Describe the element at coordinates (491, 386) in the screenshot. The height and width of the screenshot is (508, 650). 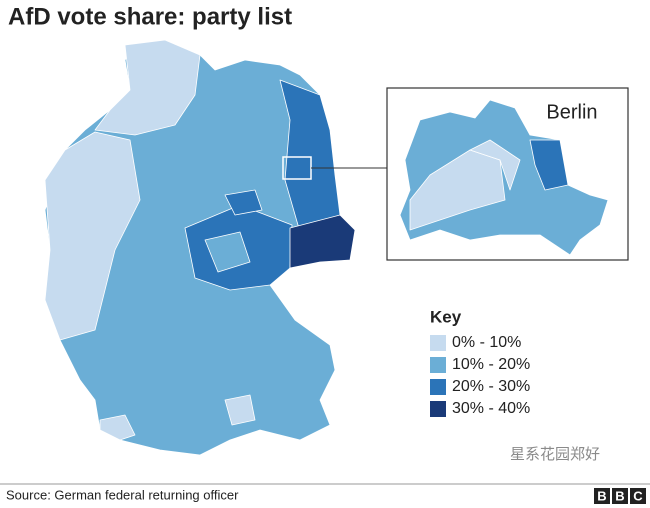
I see `legend-label: 20% - 30%` at that location.